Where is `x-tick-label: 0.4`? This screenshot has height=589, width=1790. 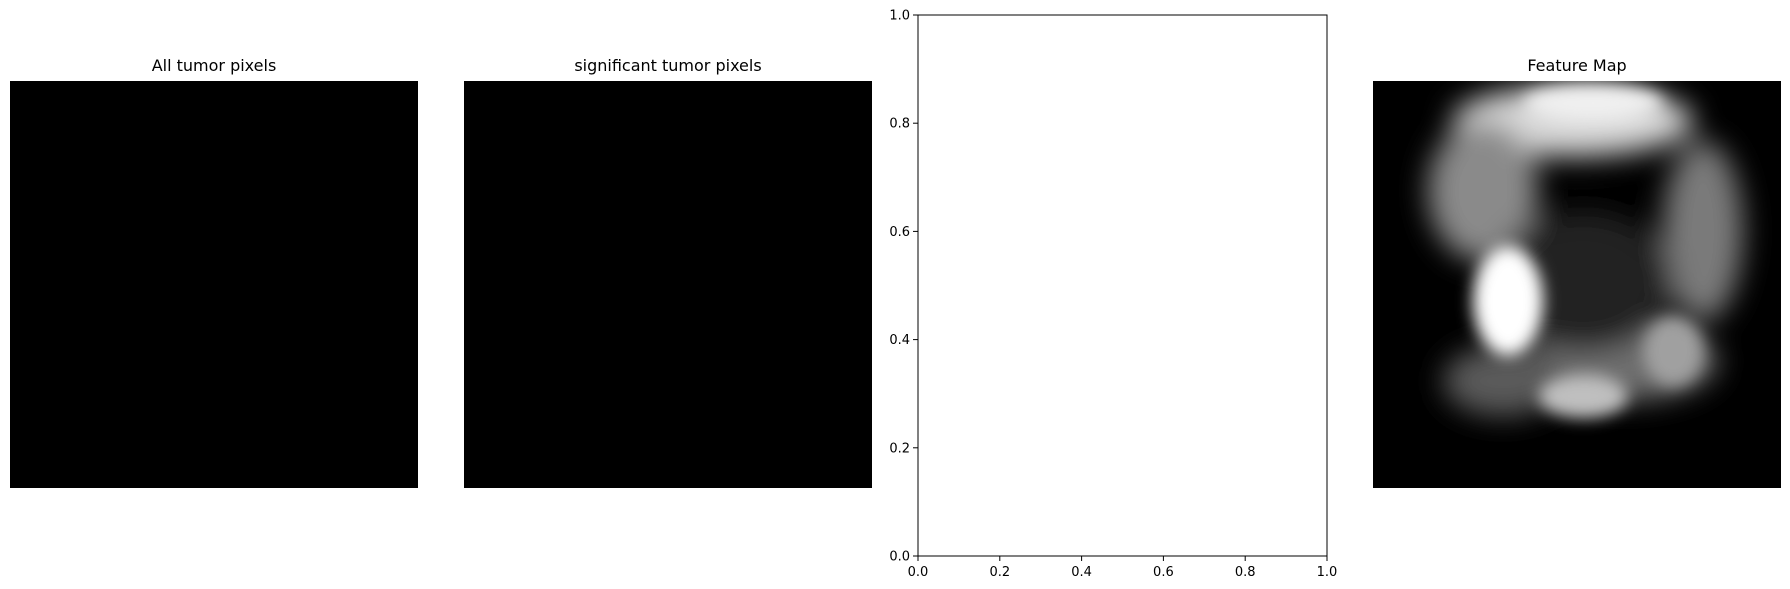 x-tick-label: 0.4 is located at coordinates (1081, 572).